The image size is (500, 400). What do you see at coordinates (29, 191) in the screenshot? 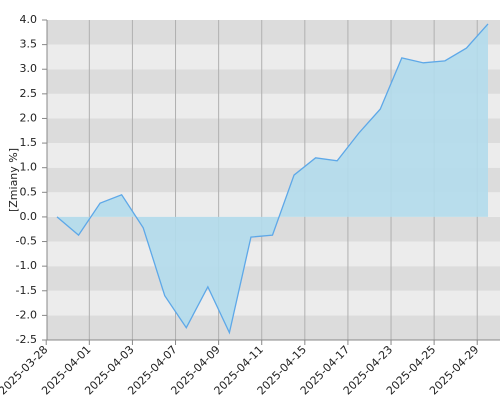
I see `y-tick-label: 0.5` at bounding box center [29, 191].